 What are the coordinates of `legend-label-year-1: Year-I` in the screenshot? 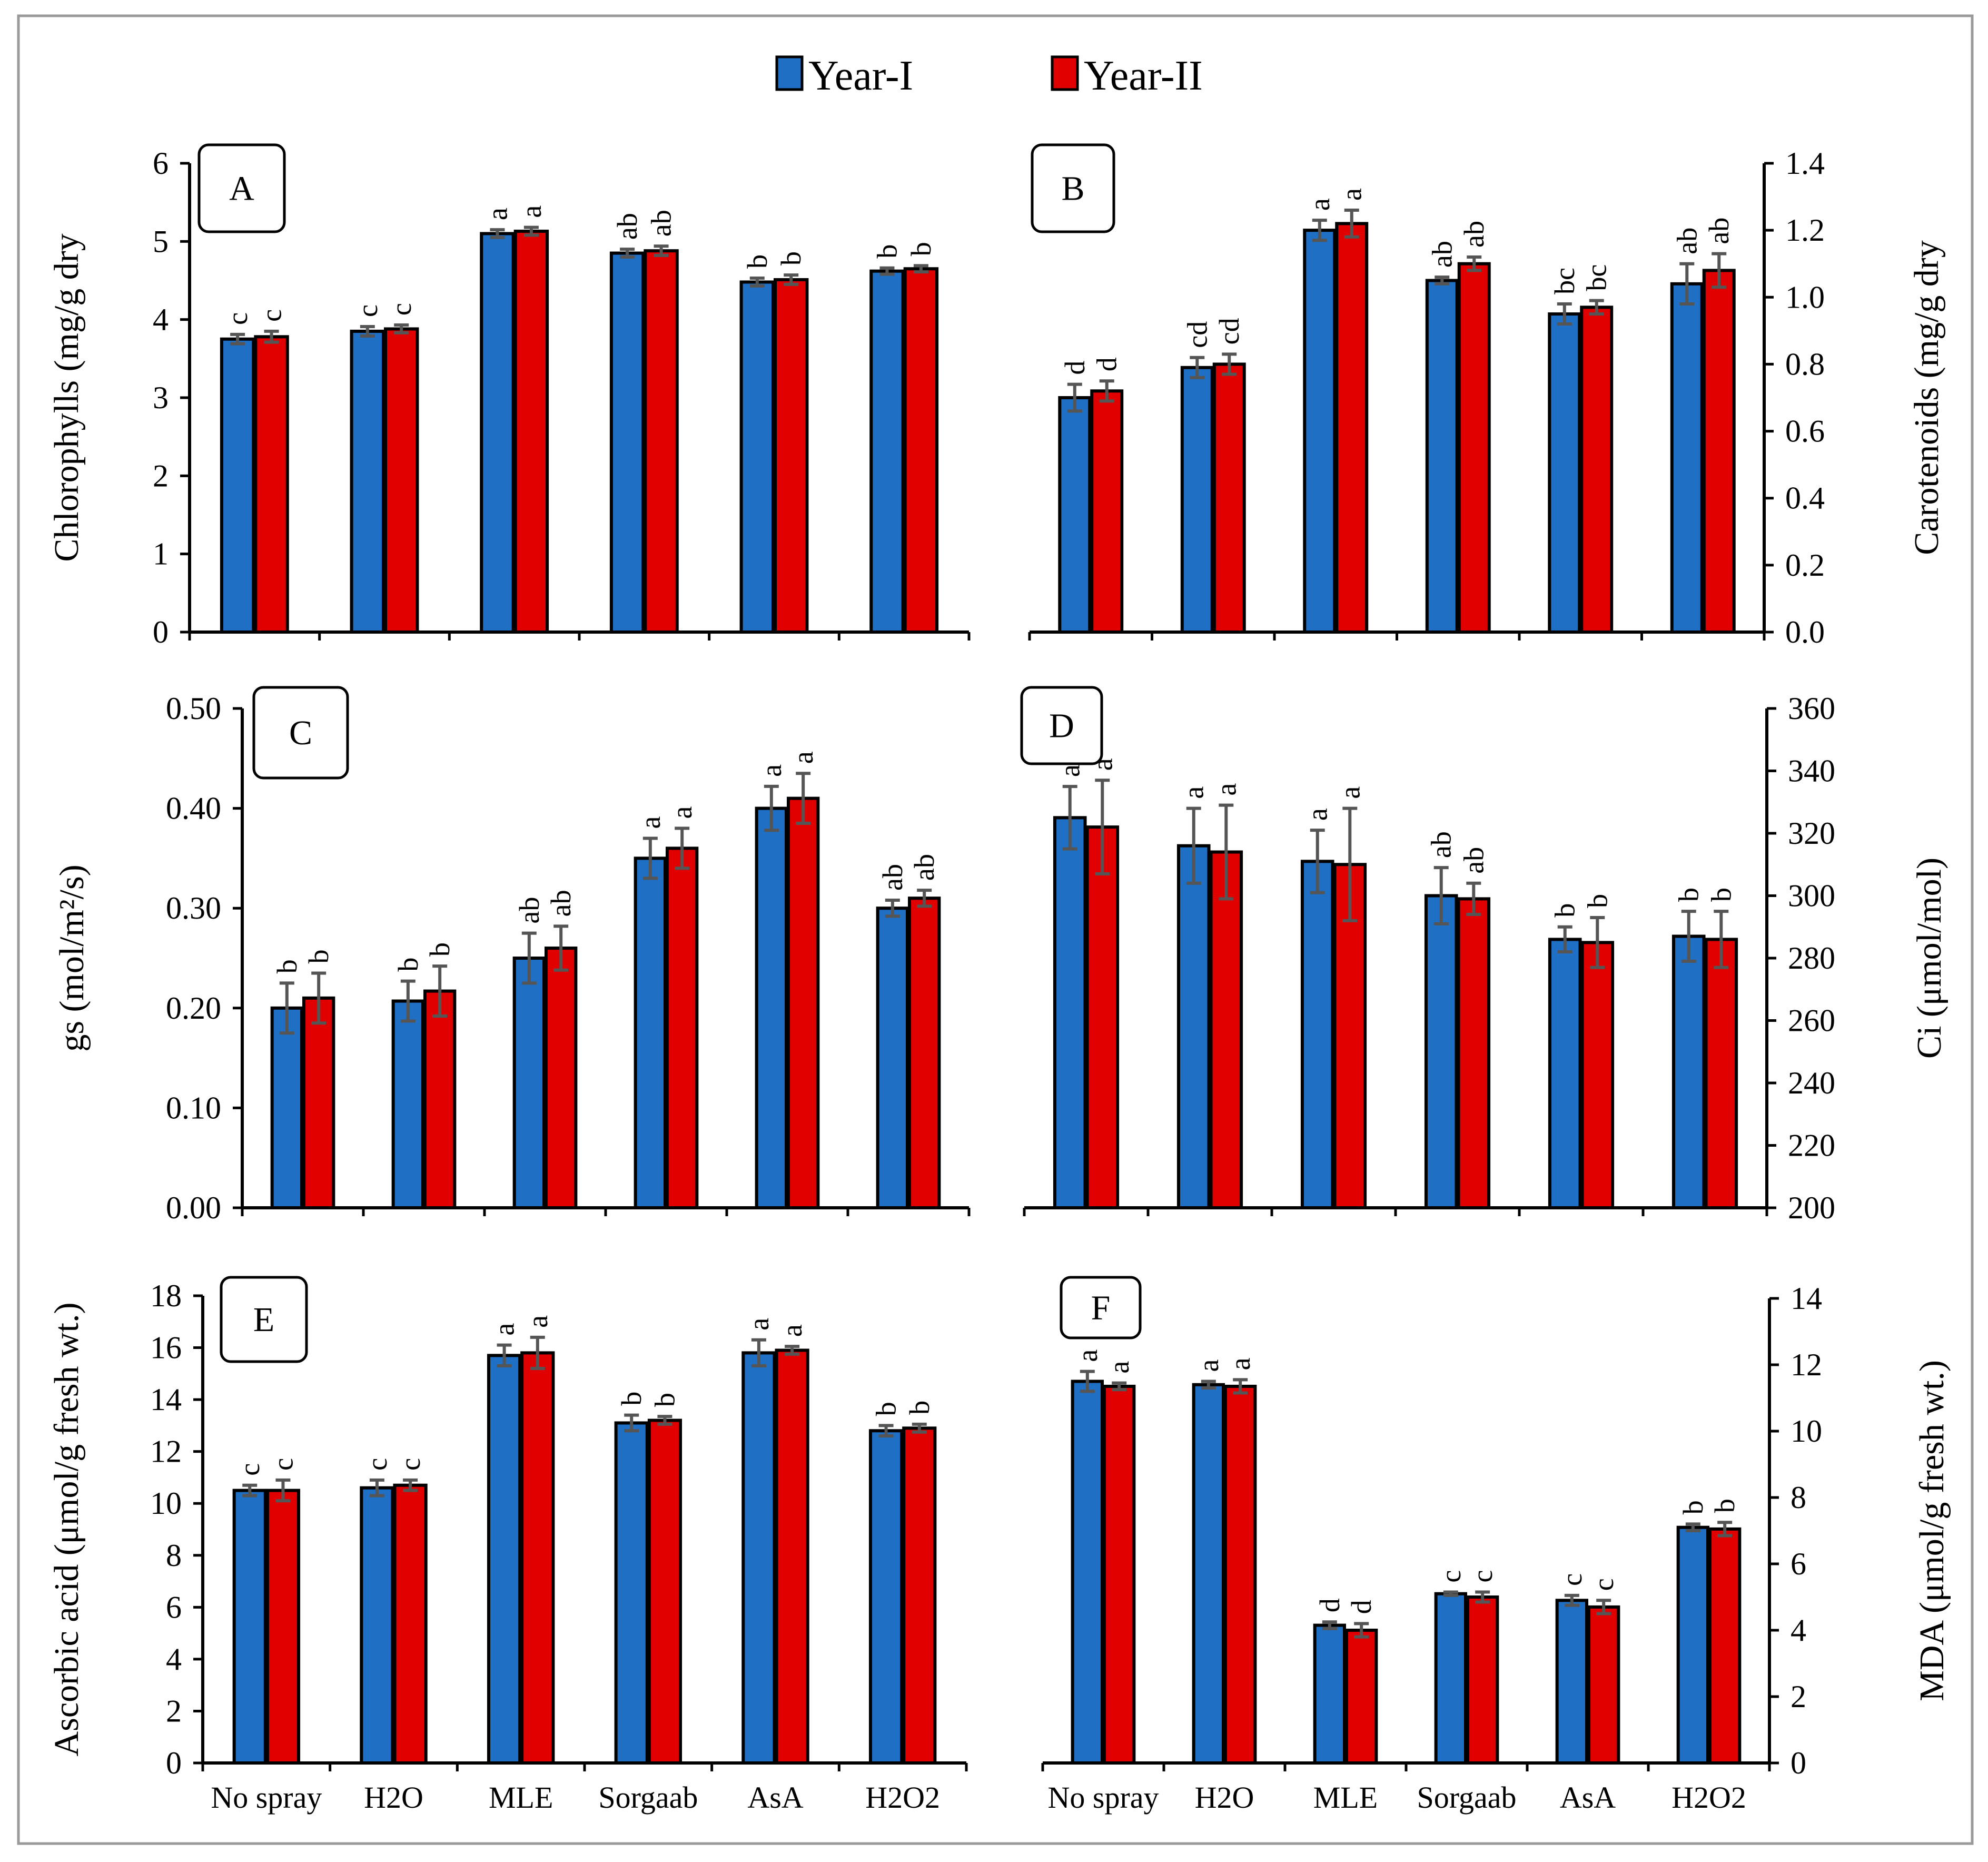 It's located at (861, 76).